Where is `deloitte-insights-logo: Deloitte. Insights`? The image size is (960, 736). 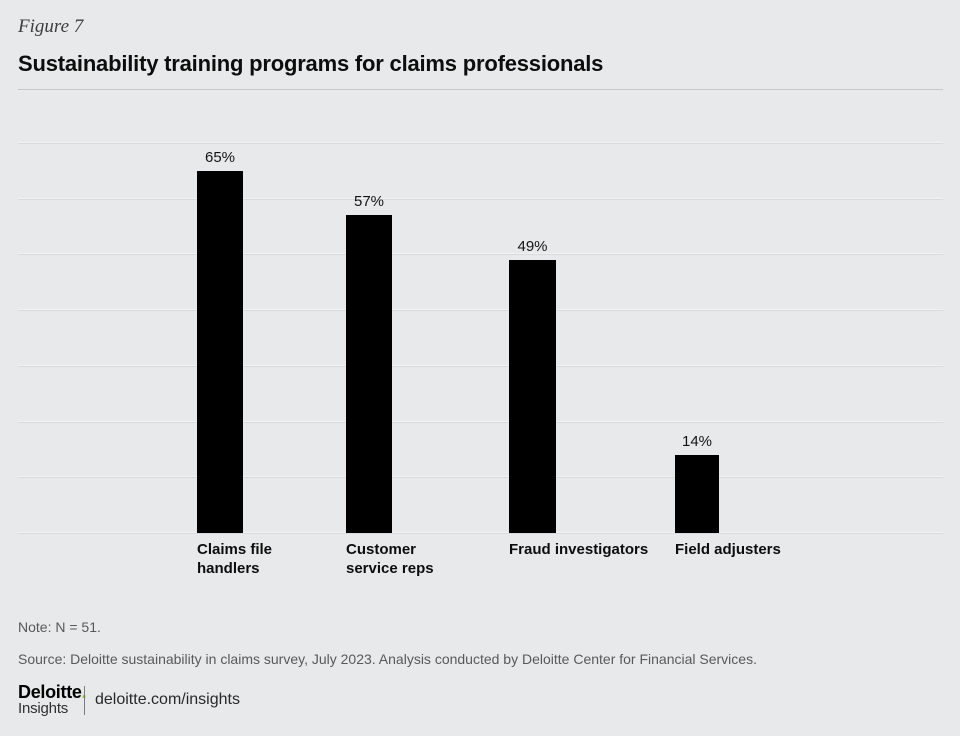 deloitte-insights-logo: Deloitte. Insights is located at coordinates (52, 699).